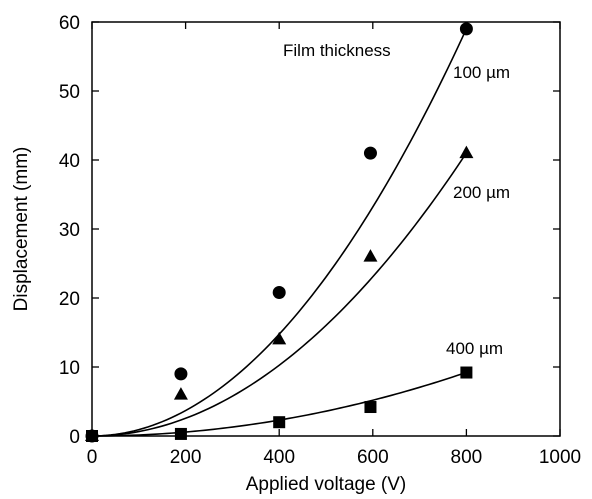 This screenshot has height=499, width=592. Describe the element at coordinates (69, 368) in the screenshot. I see `y-tick-label: 10` at that location.